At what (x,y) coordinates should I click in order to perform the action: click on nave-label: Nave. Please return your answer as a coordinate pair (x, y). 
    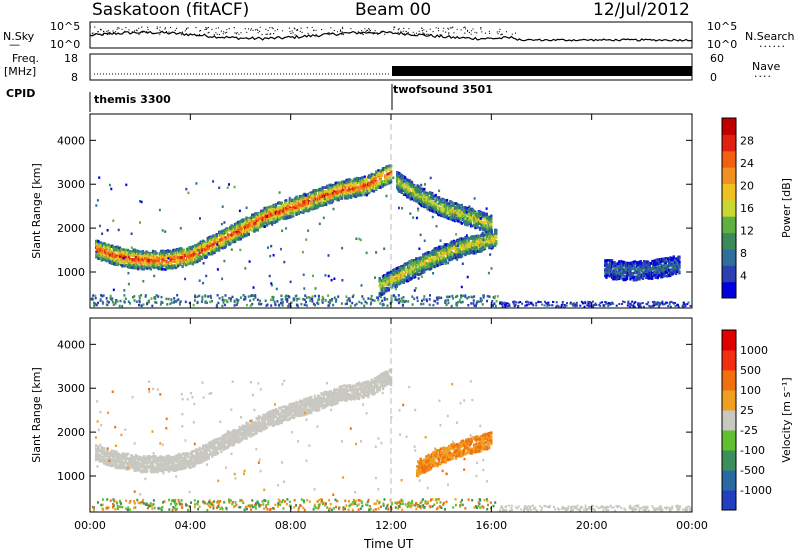
    Looking at the image, I should click on (766, 66).